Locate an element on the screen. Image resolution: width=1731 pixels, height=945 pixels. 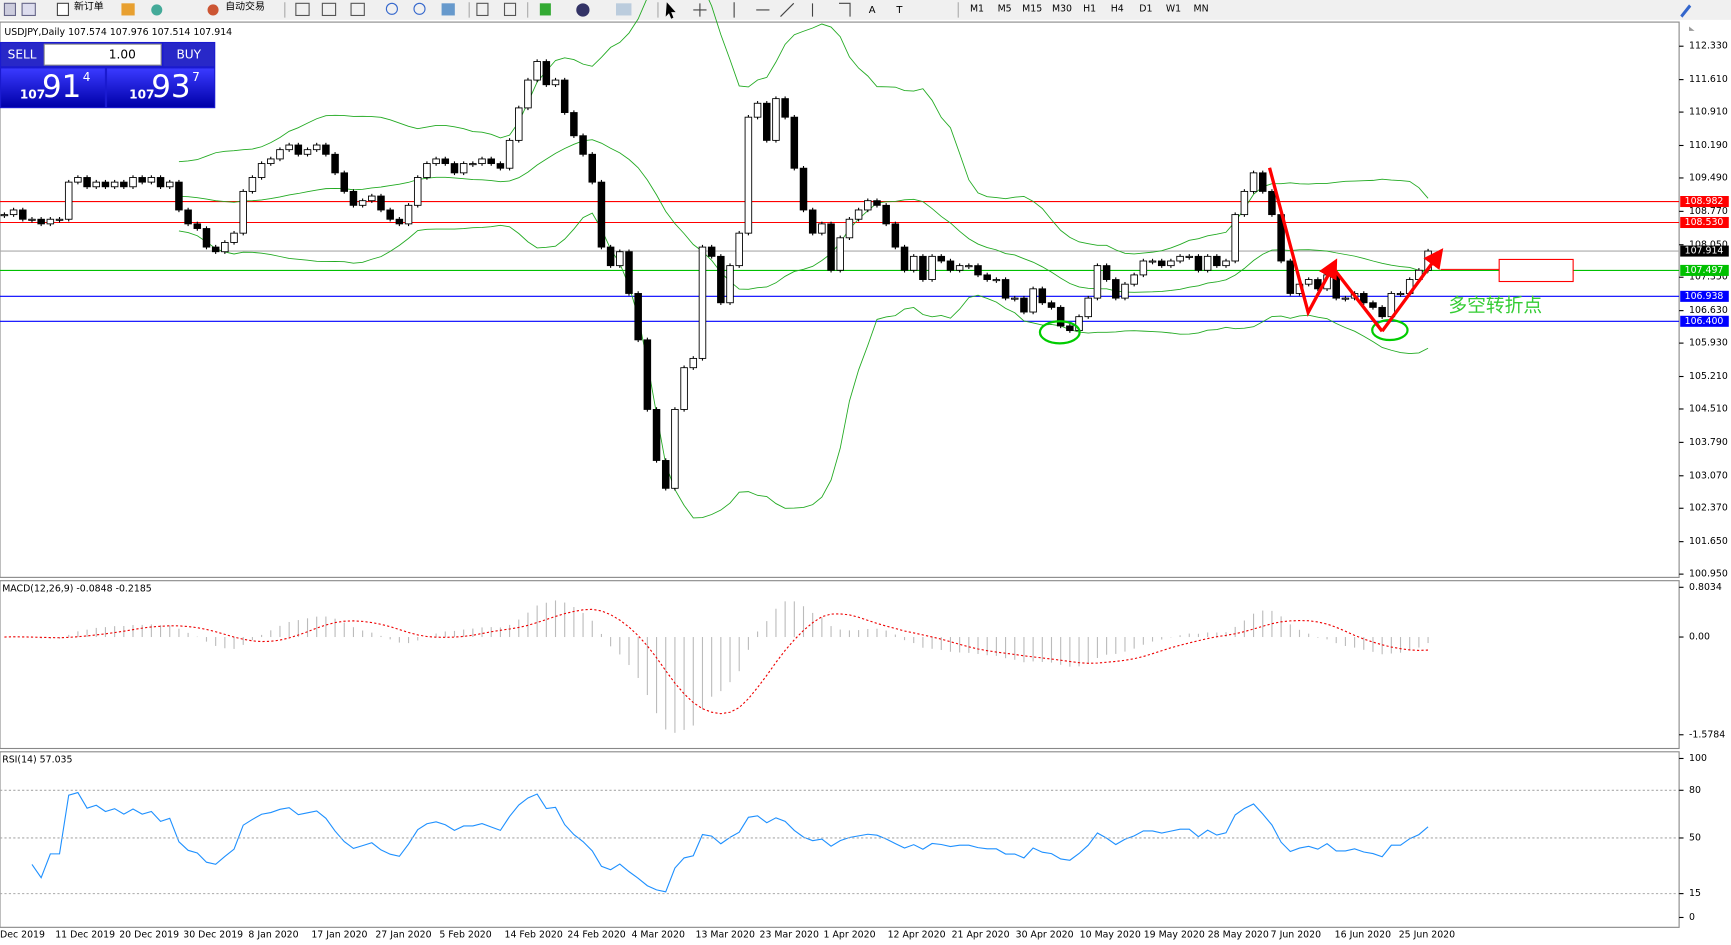
y-tick-label: 0 is located at coordinates (1692, 917).